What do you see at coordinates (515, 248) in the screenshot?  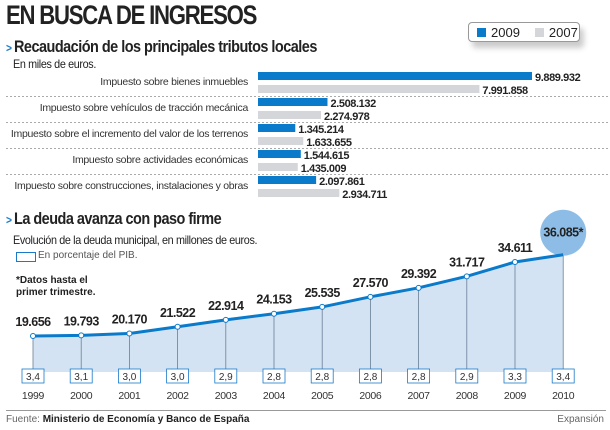 I see `value-label: 34.611` at bounding box center [515, 248].